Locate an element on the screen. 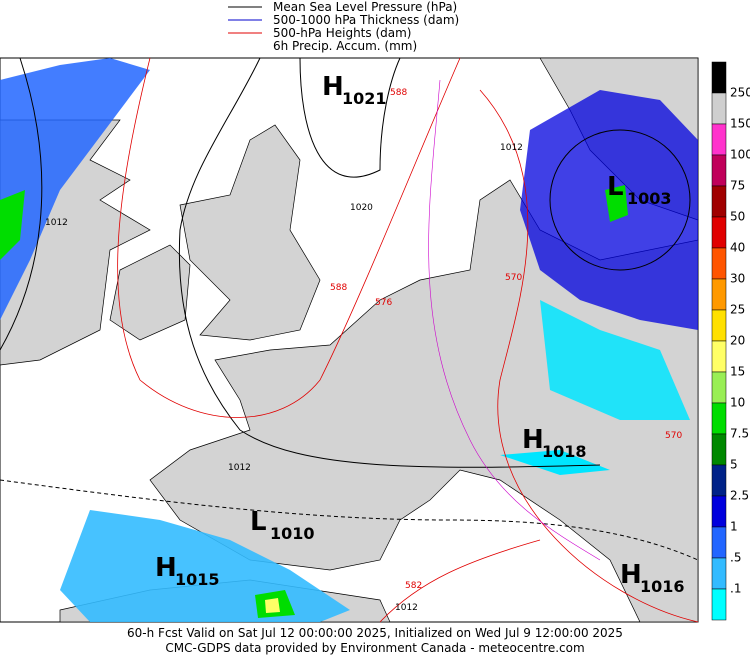 The height and width of the screenshot is (660, 750). colorbar-label: 7.5 is located at coordinates (739, 434).